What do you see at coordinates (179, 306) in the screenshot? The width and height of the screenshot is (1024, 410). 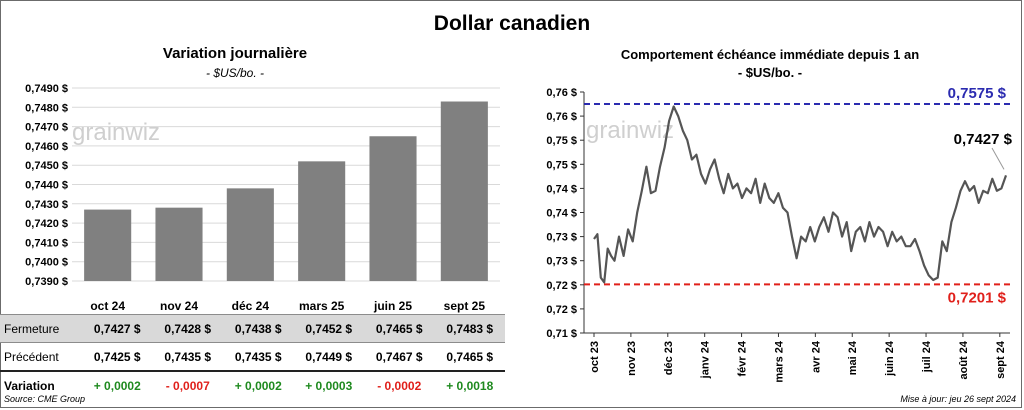 I see `x-tick-label: nov 24` at bounding box center [179, 306].